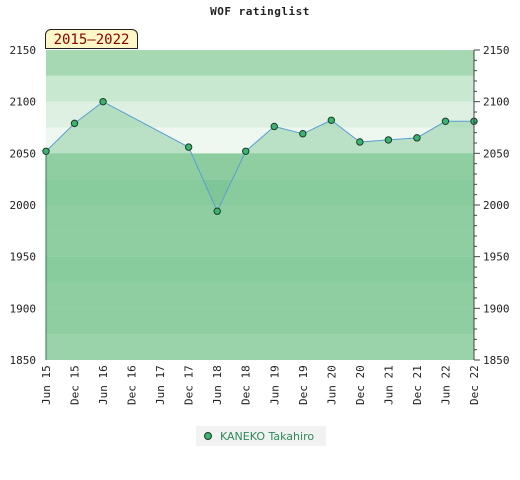 Image resolution: width=520 pixels, height=480 pixels. What do you see at coordinates (445, 385) in the screenshot?
I see `x-tick-label: Jun 22` at bounding box center [445, 385].